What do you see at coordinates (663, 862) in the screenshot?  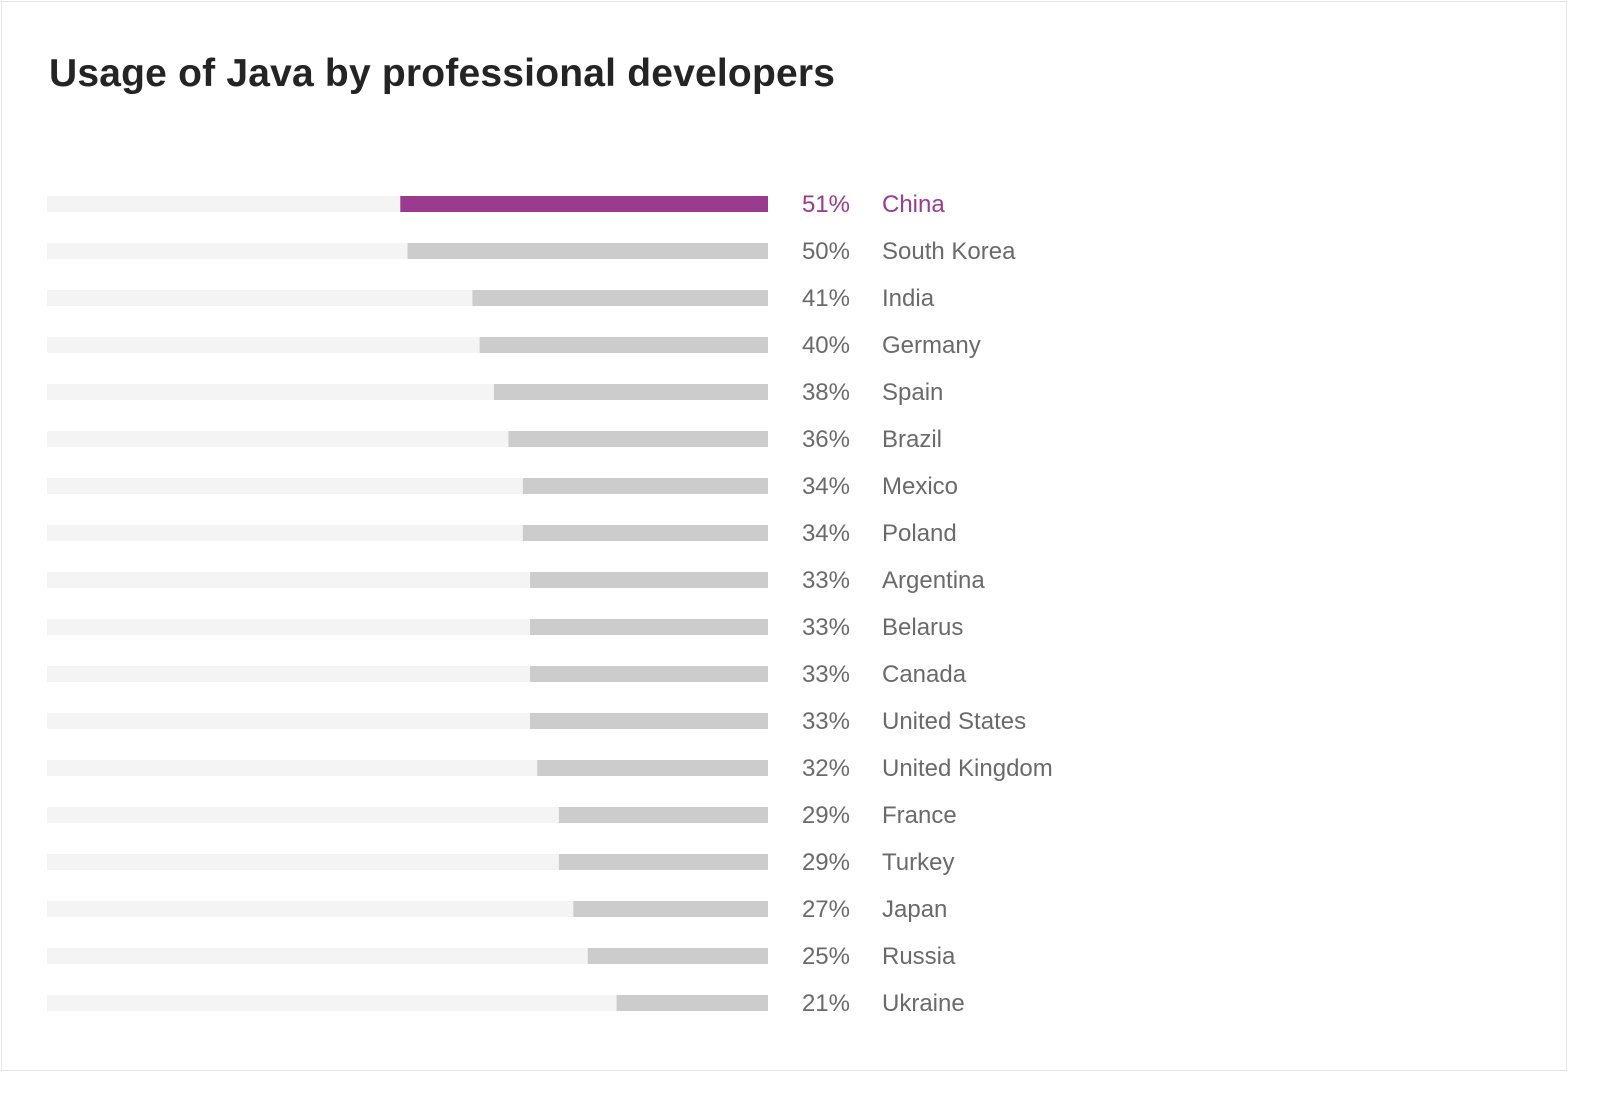 I see `bar-turkey` at bounding box center [663, 862].